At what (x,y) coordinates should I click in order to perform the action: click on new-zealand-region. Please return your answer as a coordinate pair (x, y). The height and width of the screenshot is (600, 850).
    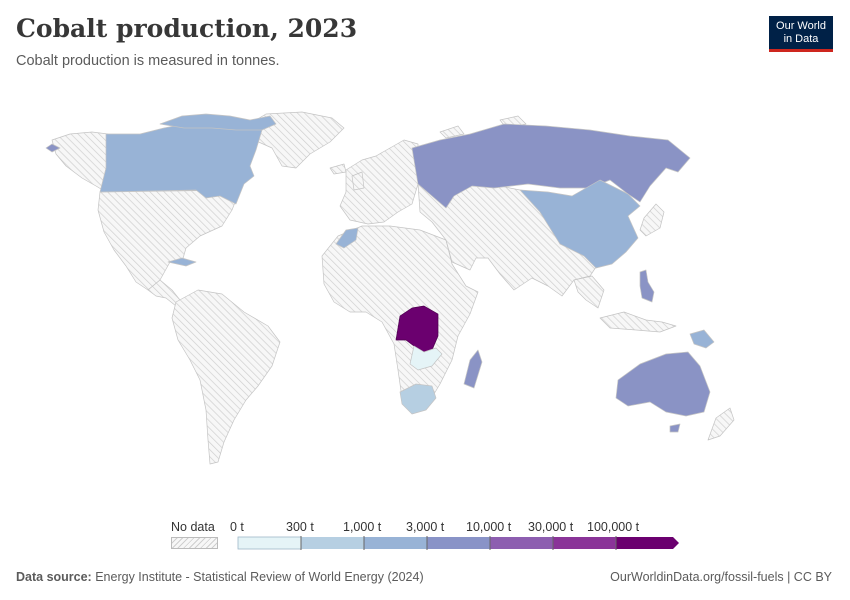
    Looking at the image, I should click on (721, 424).